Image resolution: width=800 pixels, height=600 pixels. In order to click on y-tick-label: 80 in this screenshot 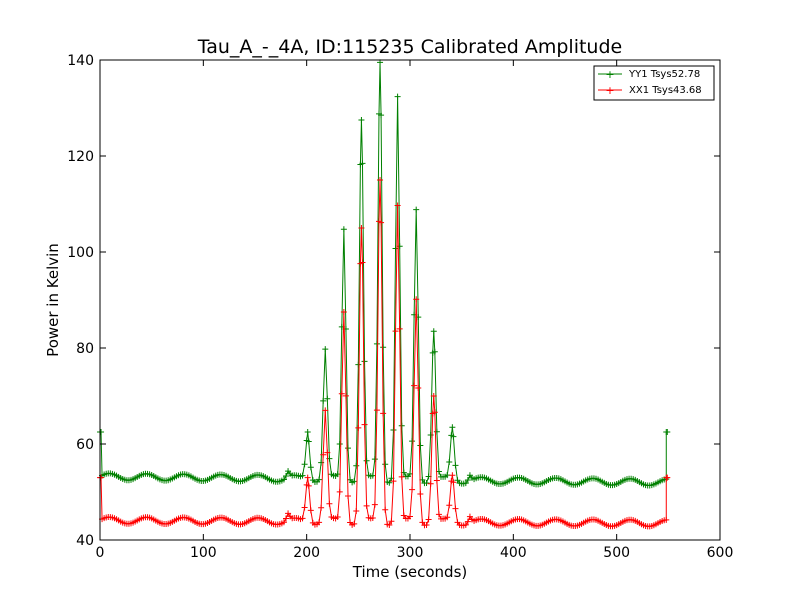, I will do `click(85, 349)`.